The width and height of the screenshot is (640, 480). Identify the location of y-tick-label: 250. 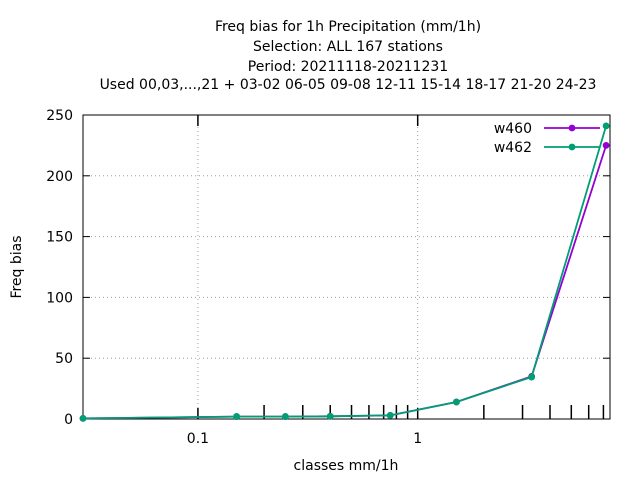
(59, 116).